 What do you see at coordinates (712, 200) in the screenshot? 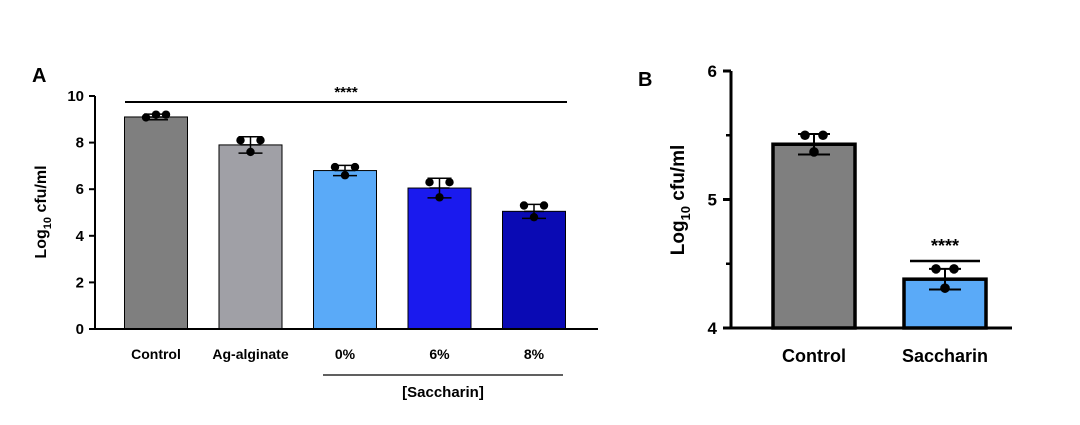
I see `y-tick-label-1: 5` at bounding box center [712, 200].